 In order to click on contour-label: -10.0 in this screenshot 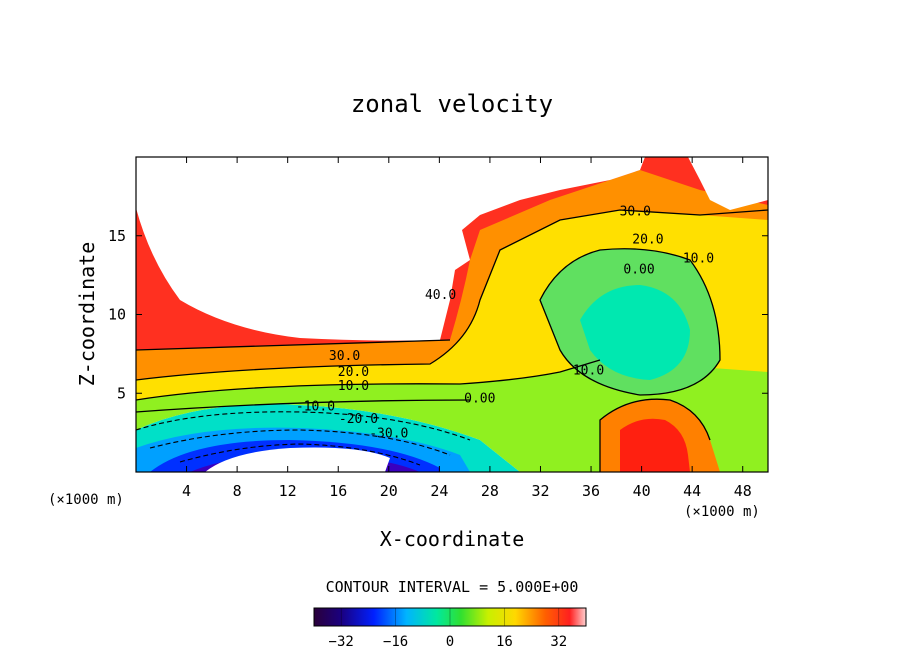, I will do `click(315, 407)`.